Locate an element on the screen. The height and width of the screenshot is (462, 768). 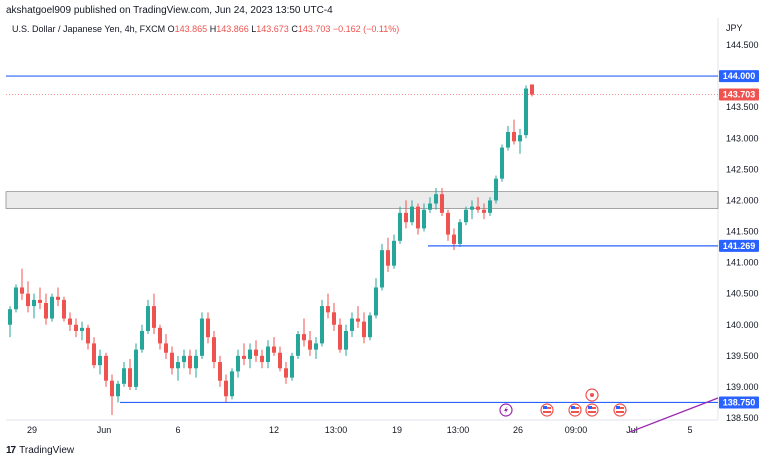
high-value: 143.866 is located at coordinates (232, 29).